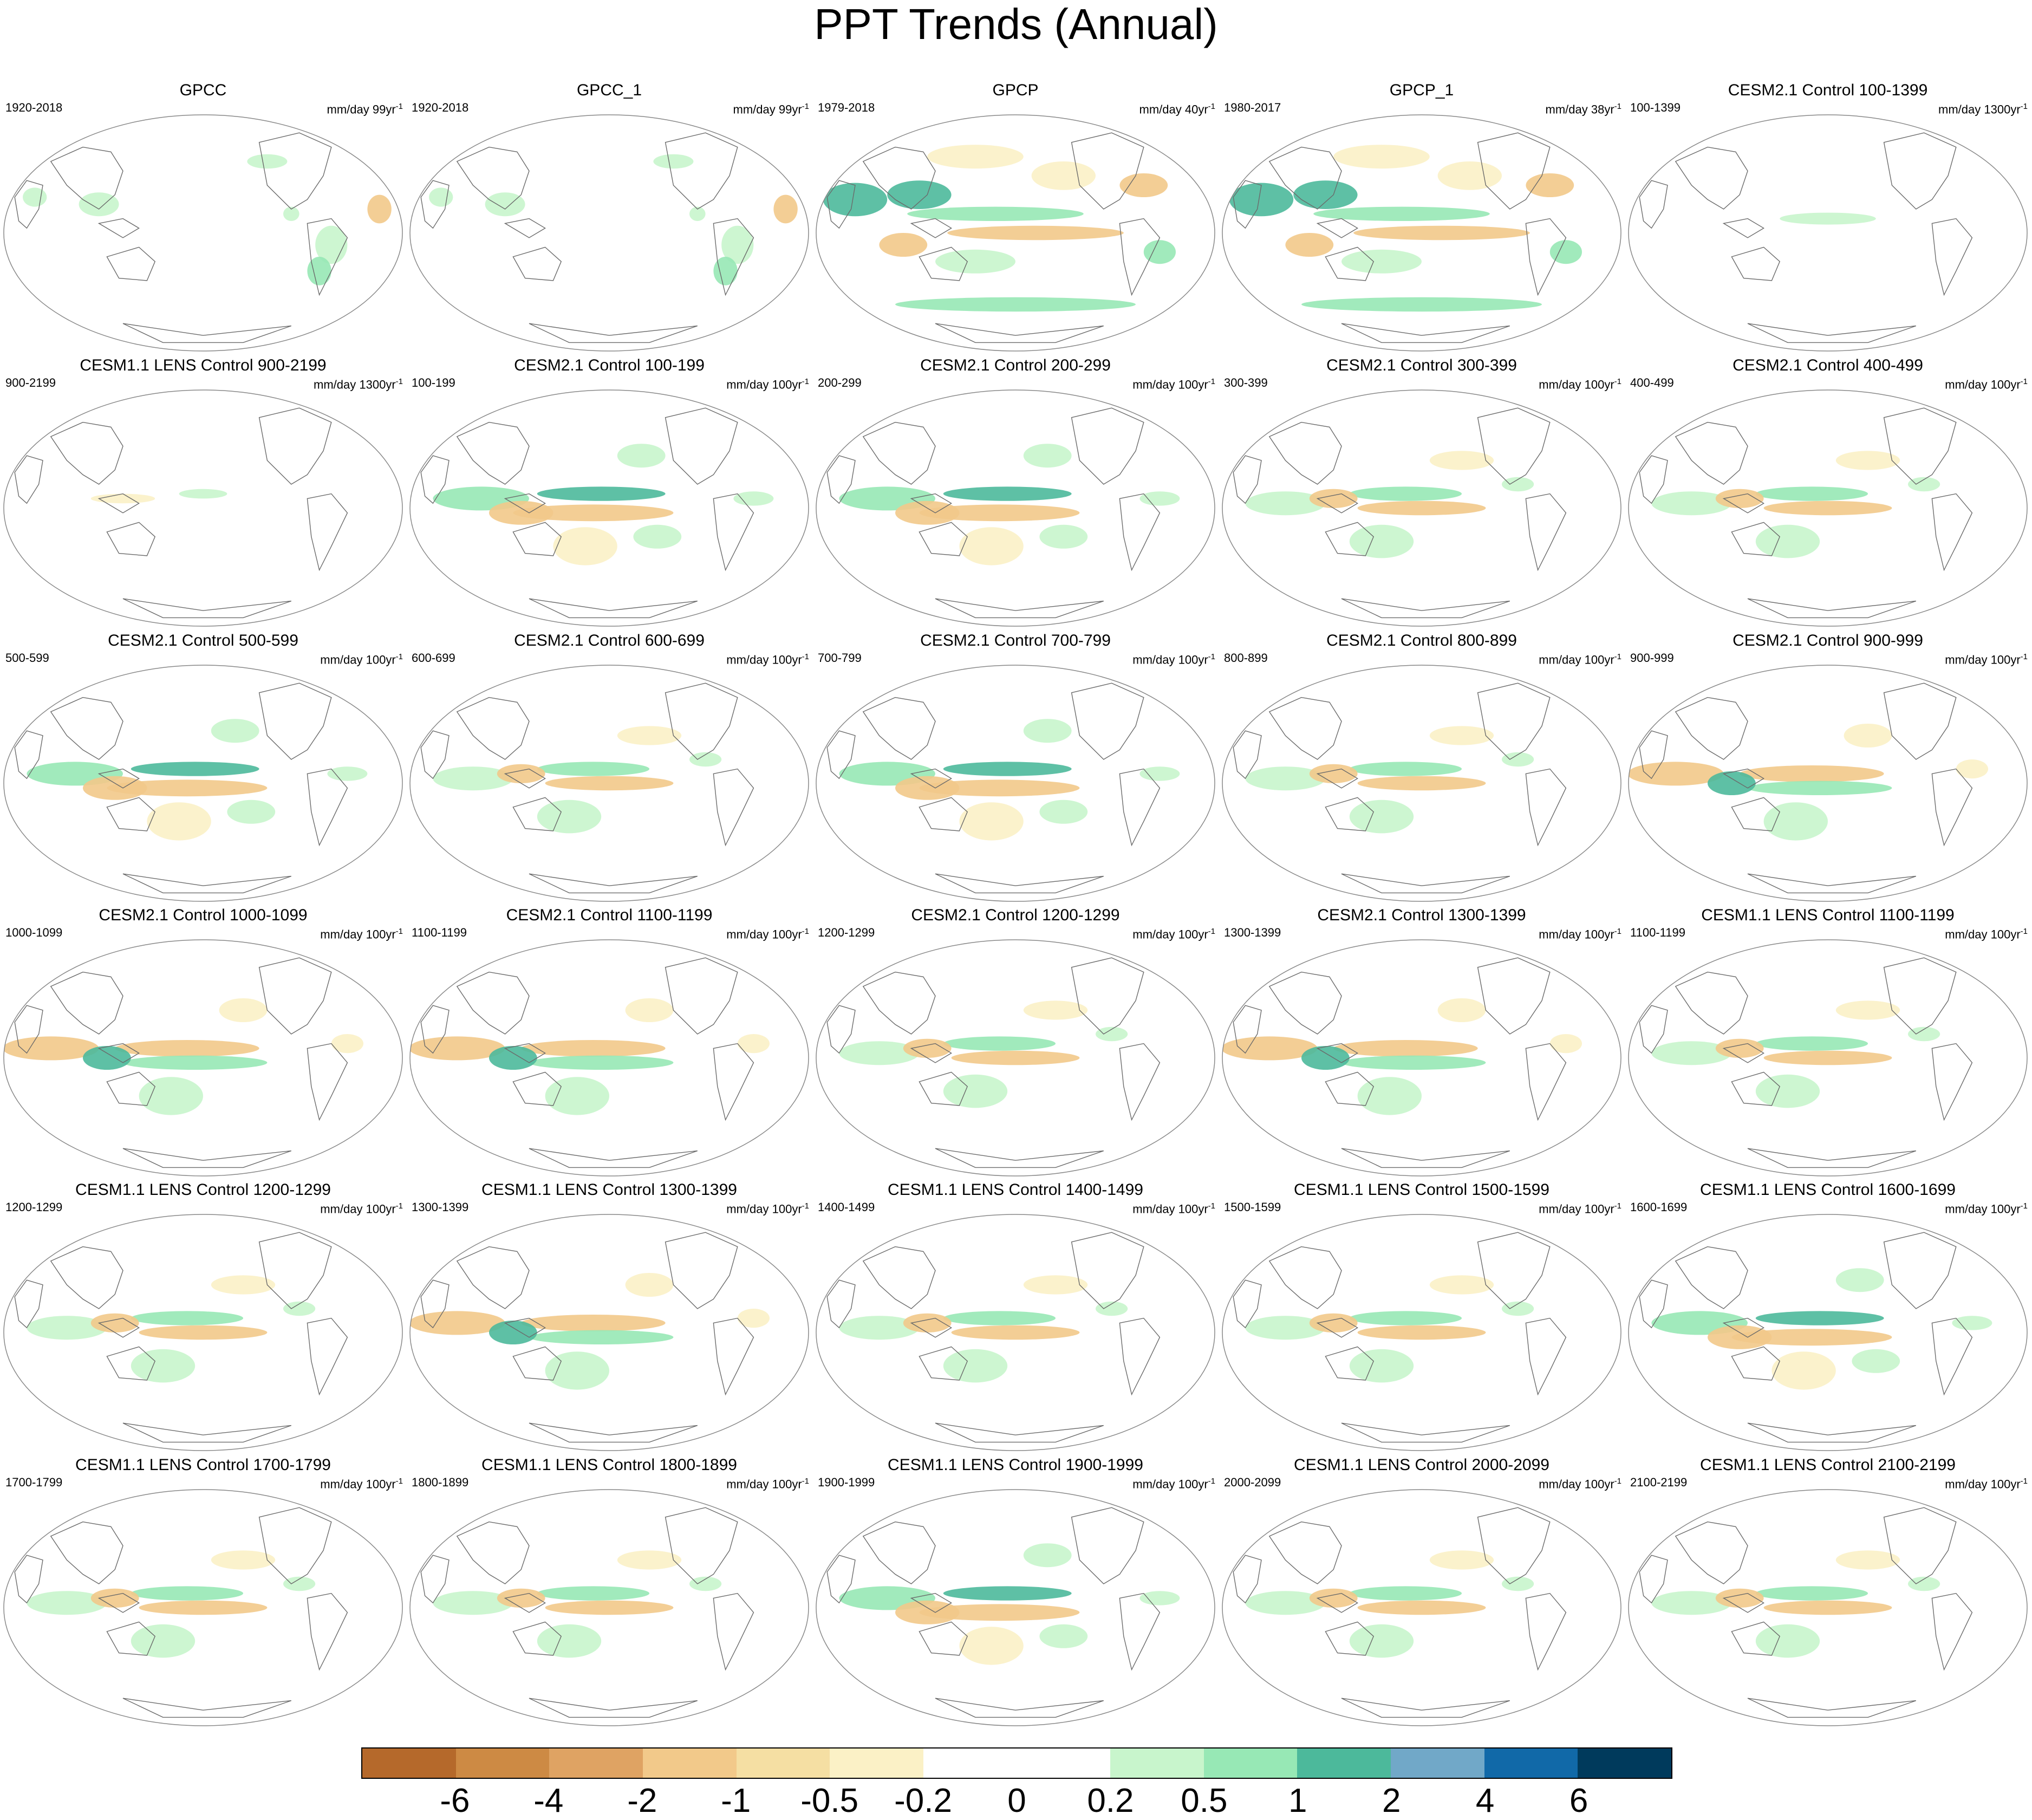 The width and height of the screenshot is (2032, 1820). What do you see at coordinates (1421, 915) in the screenshot?
I see `panel-title: CESM2.1 Control 1300-1399` at bounding box center [1421, 915].